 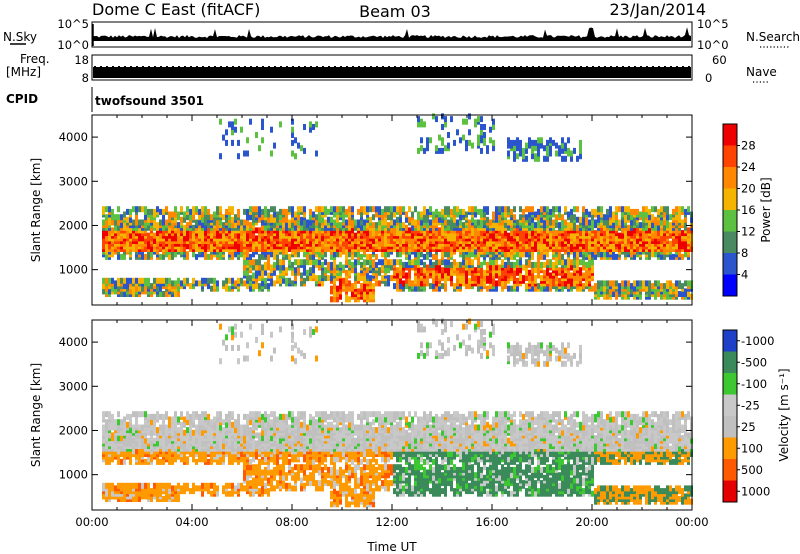 What do you see at coordinates (23, 72) in the screenshot?
I see `freq-unit-label: [MHz]` at bounding box center [23, 72].